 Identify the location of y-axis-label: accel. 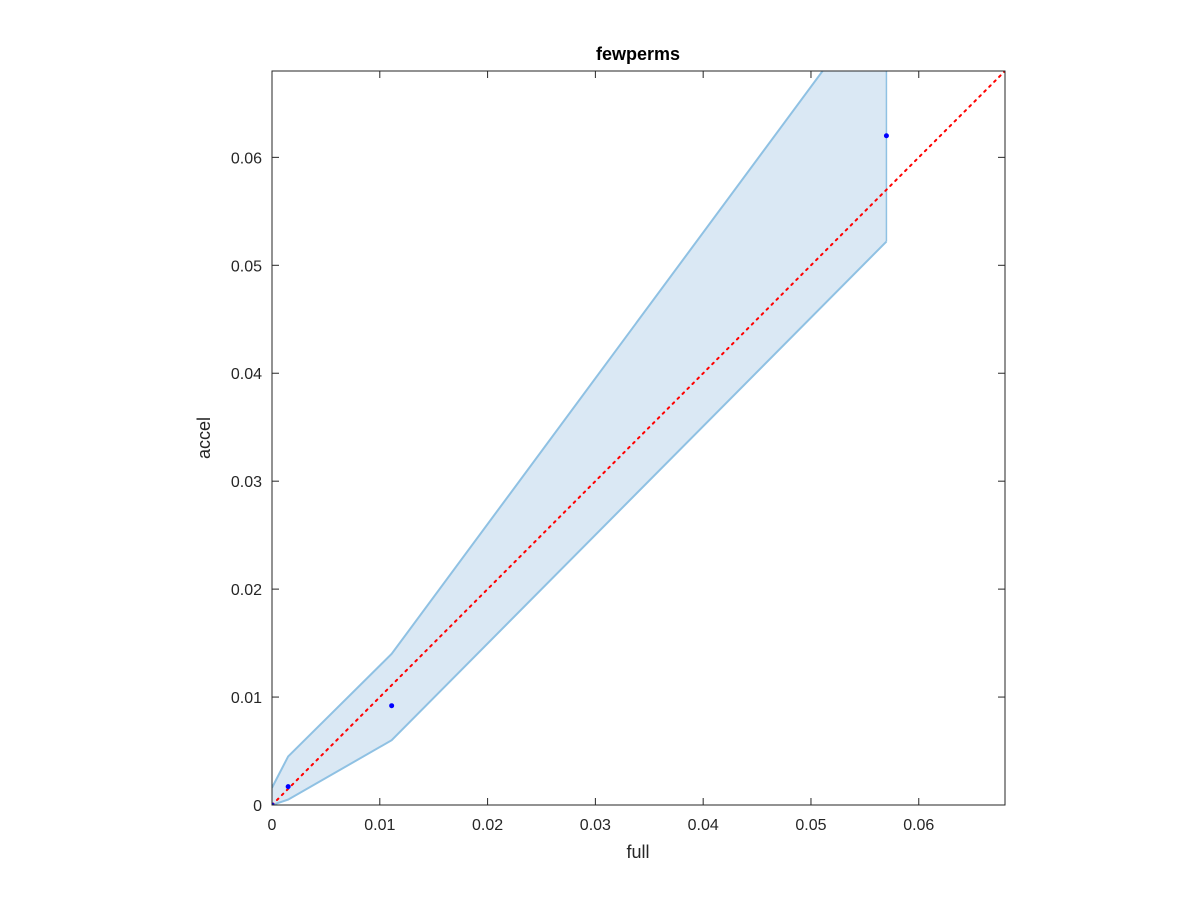
(204, 438).